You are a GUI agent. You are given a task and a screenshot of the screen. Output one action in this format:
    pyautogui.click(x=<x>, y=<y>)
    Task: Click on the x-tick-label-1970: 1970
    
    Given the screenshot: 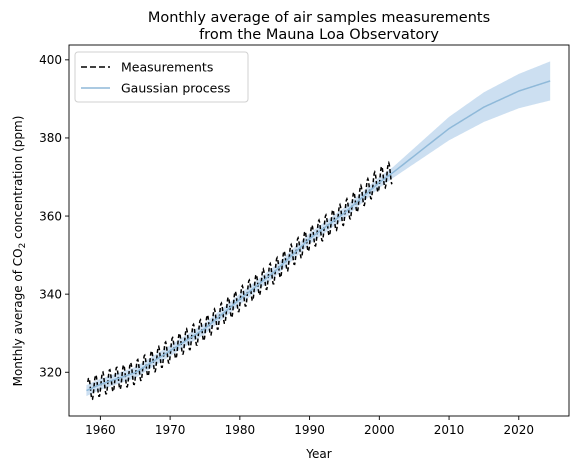 What is the action you would take?
    pyautogui.click(x=170, y=430)
    